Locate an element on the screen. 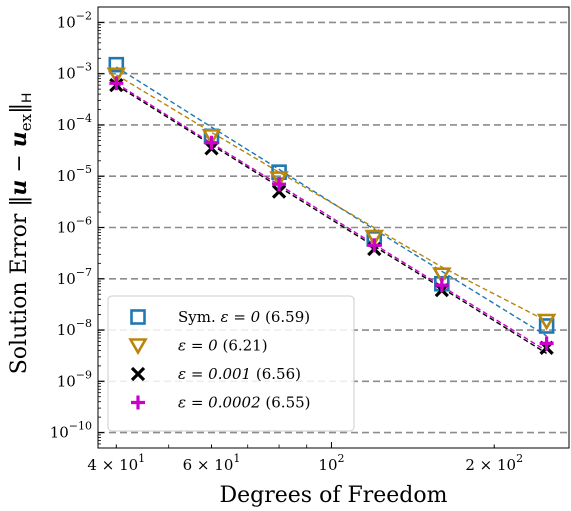 This screenshot has height=511, width=571. legend-rate: (6.21) is located at coordinates (243, 346).